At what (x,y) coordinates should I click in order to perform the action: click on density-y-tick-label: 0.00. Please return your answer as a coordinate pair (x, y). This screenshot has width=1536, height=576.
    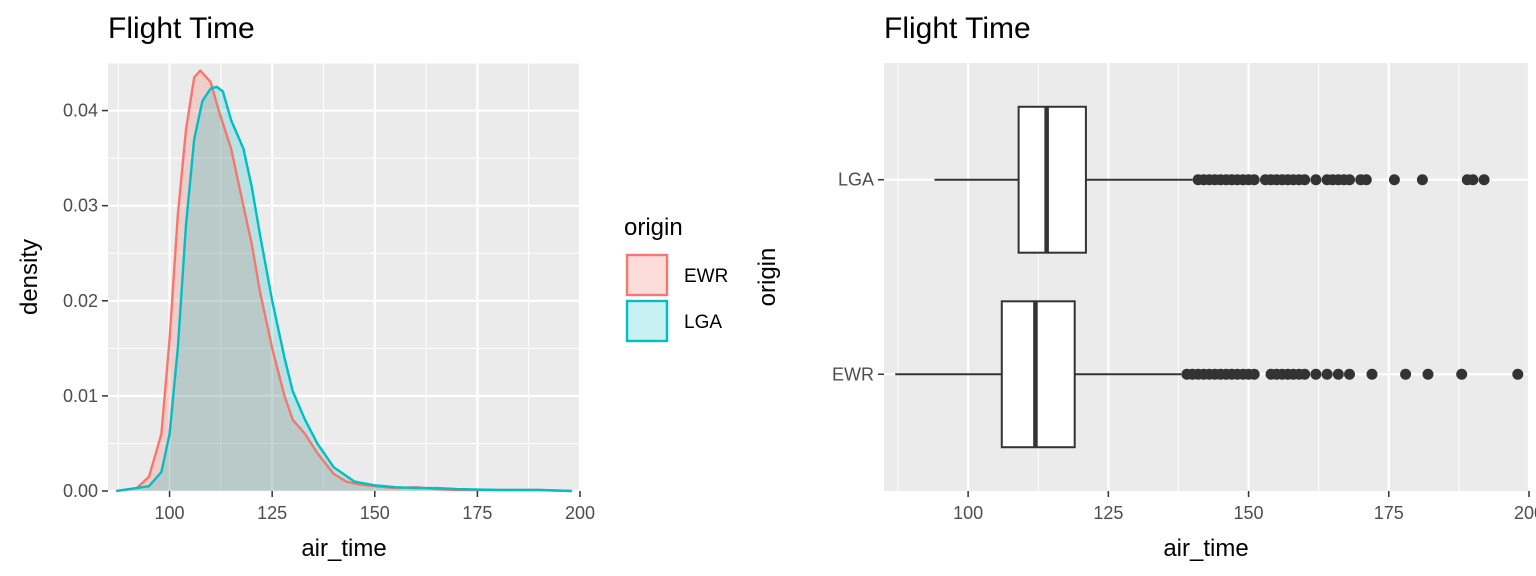
    Looking at the image, I should click on (80, 491).